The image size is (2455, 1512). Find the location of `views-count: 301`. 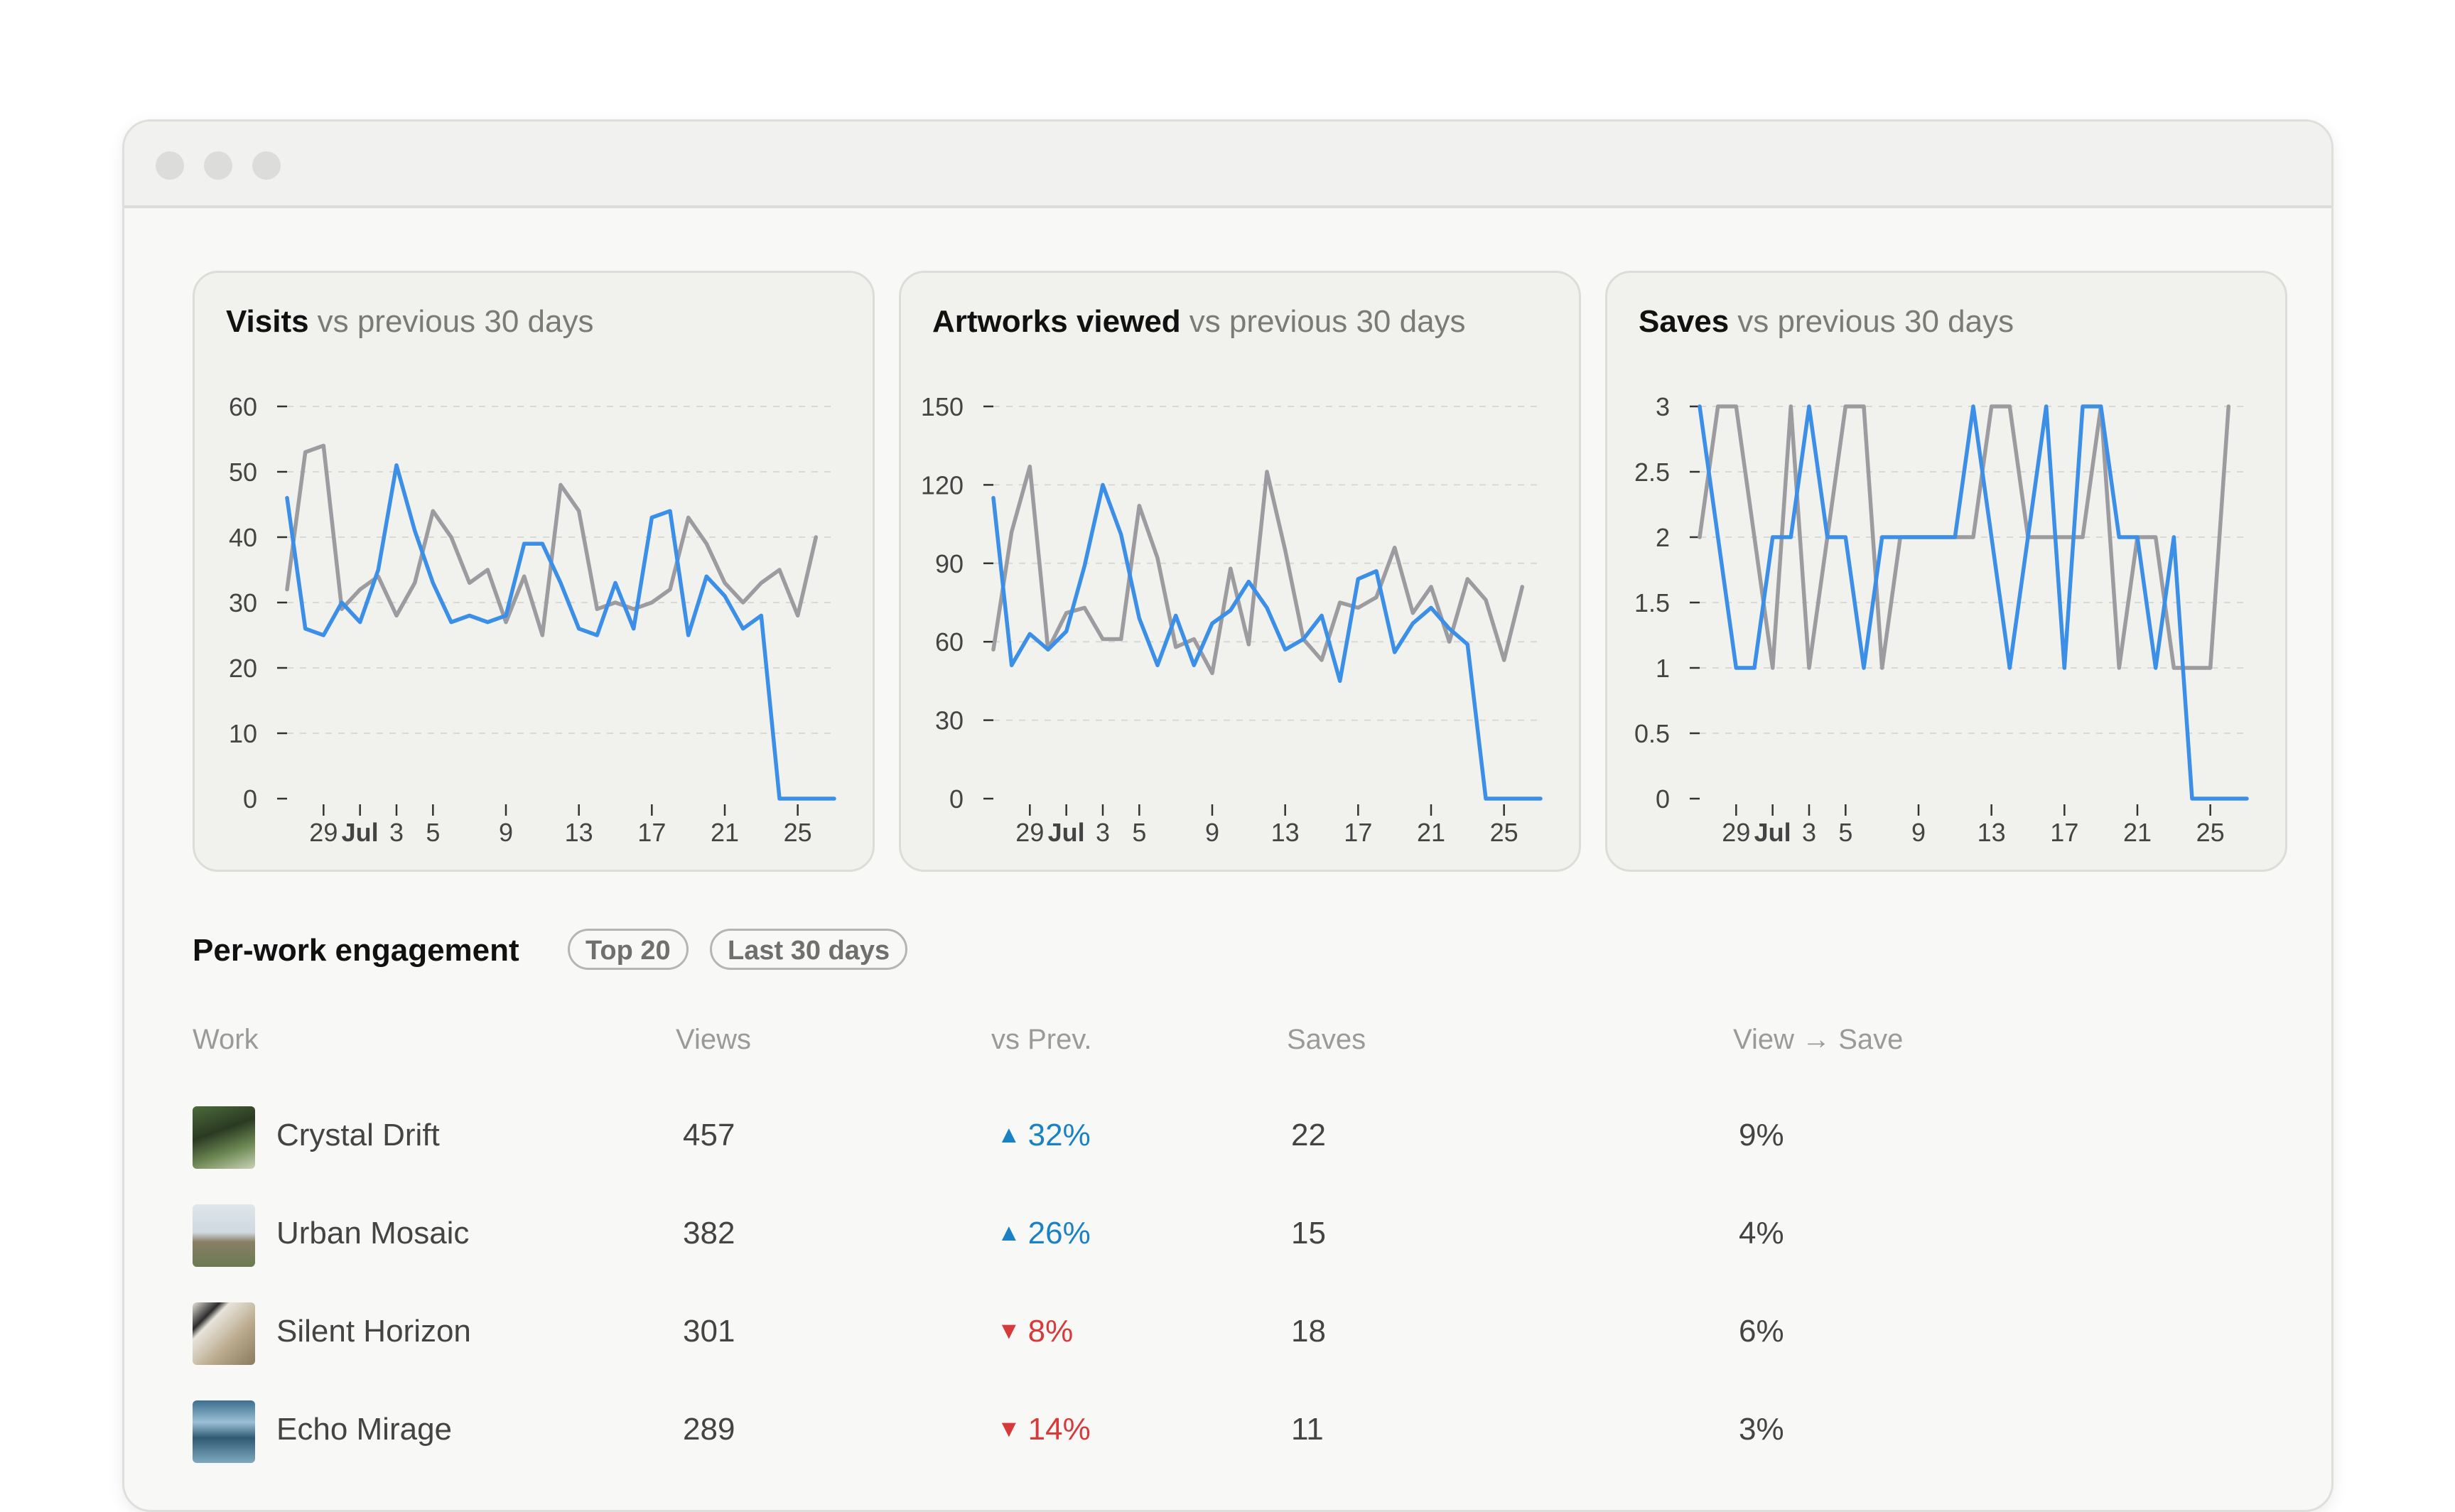

views-count: 301 is located at coordinates (709, 1331).